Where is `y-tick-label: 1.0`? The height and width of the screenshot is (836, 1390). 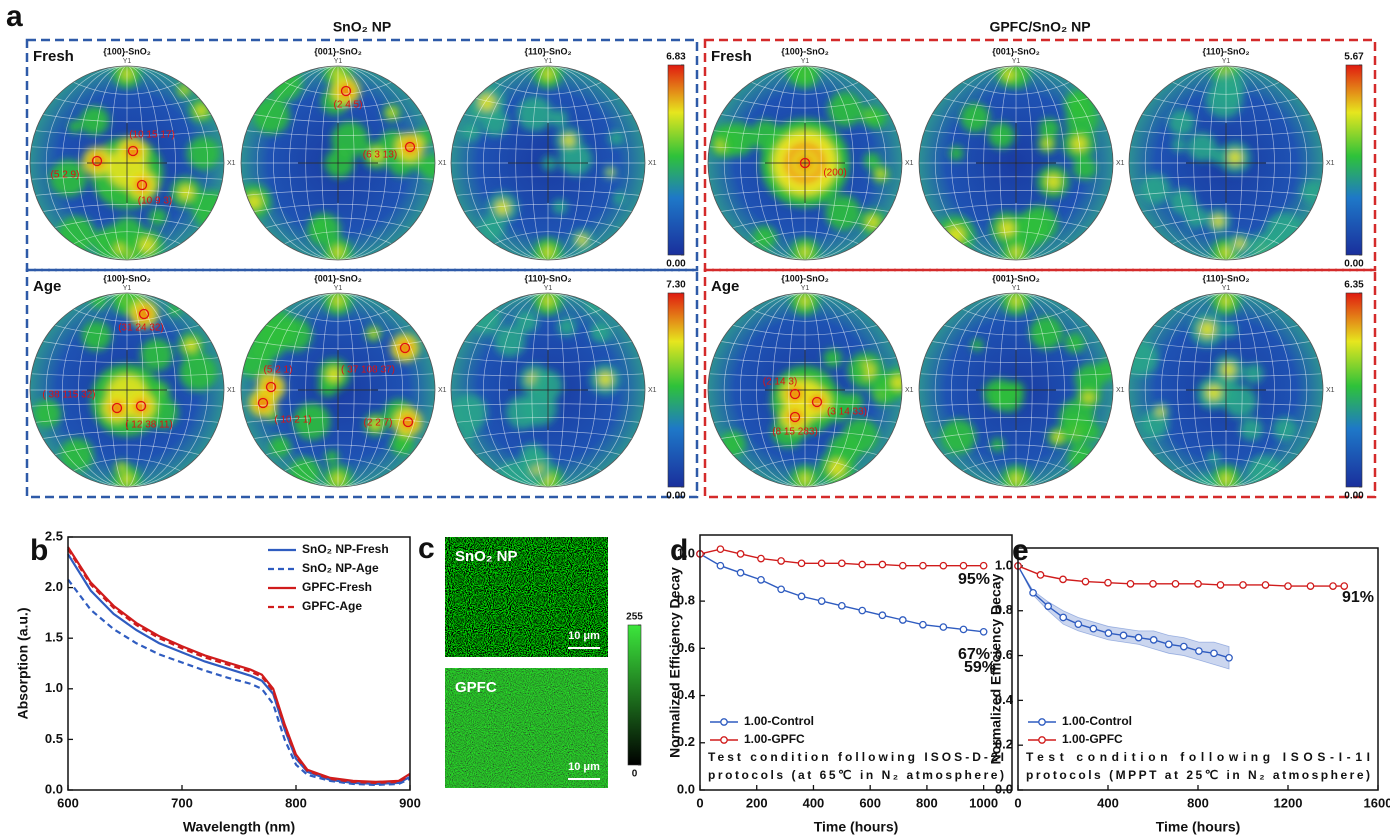
y-tick-label: 1.0 is located at coordinates (686, 552).